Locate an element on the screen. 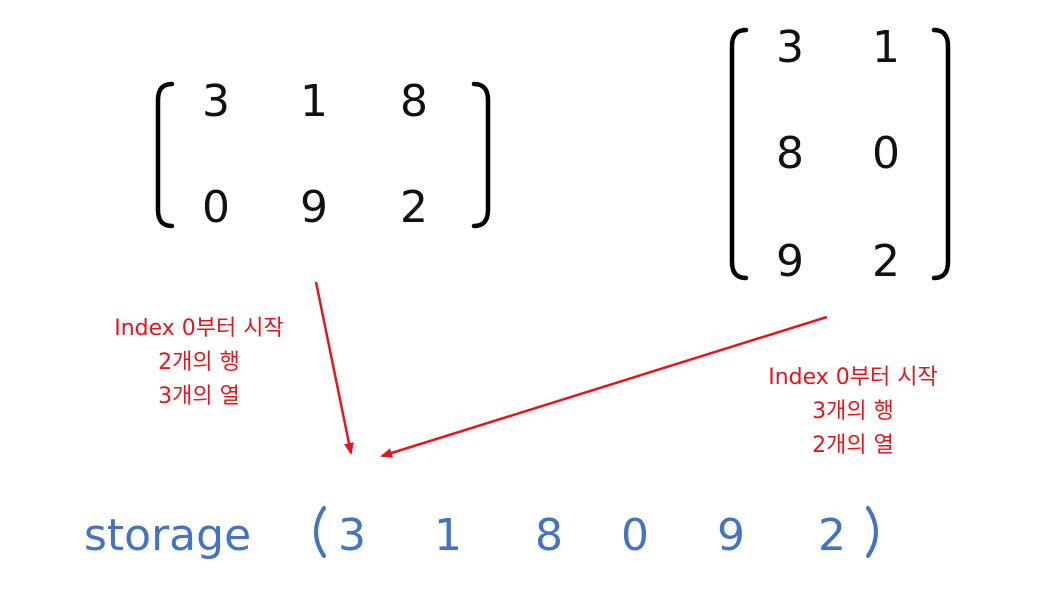 The height and width of the screenshot is (592, 1054). note-b-line: 3개의 행 is located at coordinates (853, 411).